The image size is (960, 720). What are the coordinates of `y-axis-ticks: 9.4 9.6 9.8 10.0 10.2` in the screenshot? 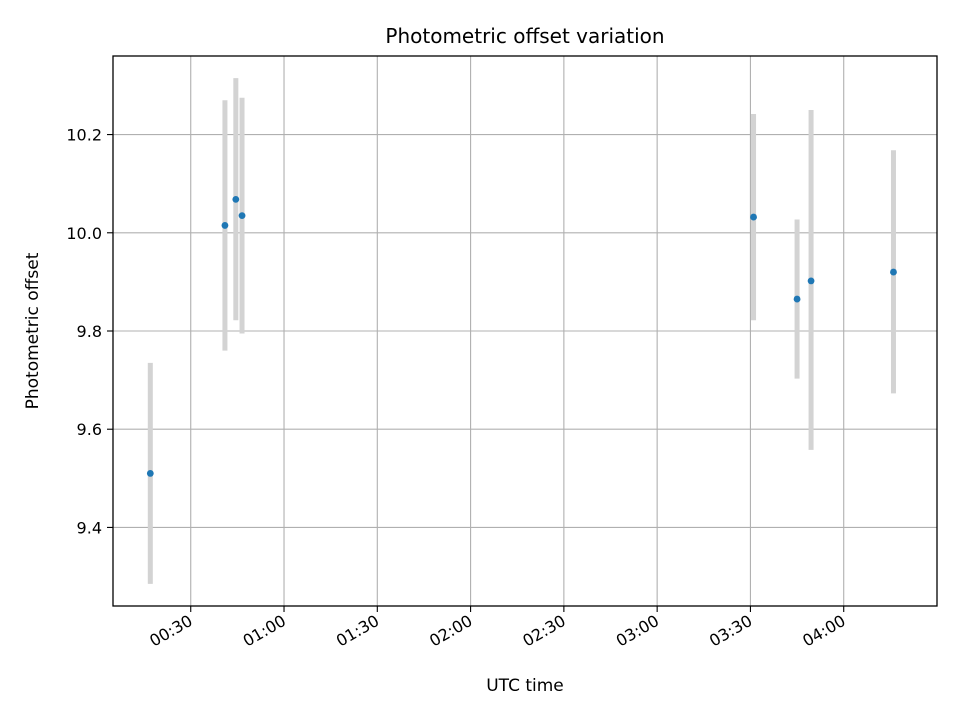 It's located at (89, 331).